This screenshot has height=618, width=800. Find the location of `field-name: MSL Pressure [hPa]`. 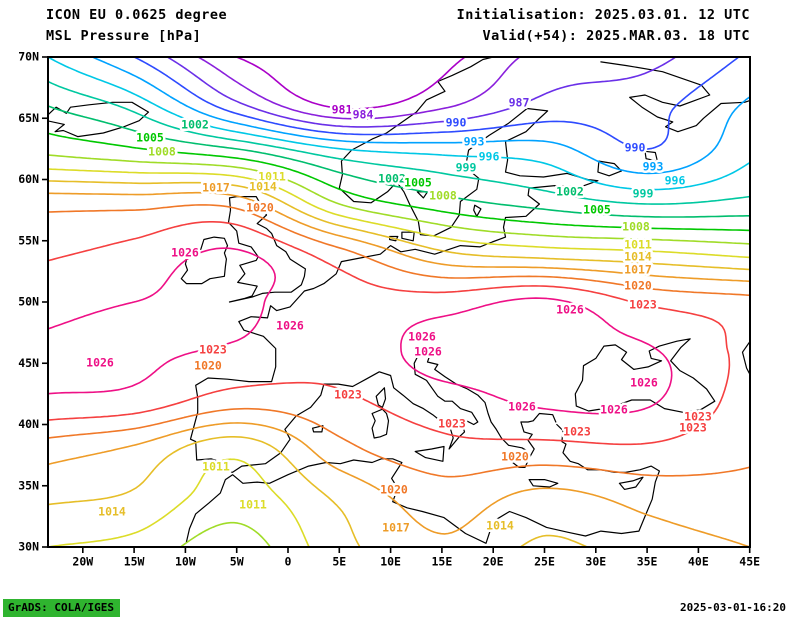

field-name: MSL Pressure [hPa] is located at coordinates (124, 36).